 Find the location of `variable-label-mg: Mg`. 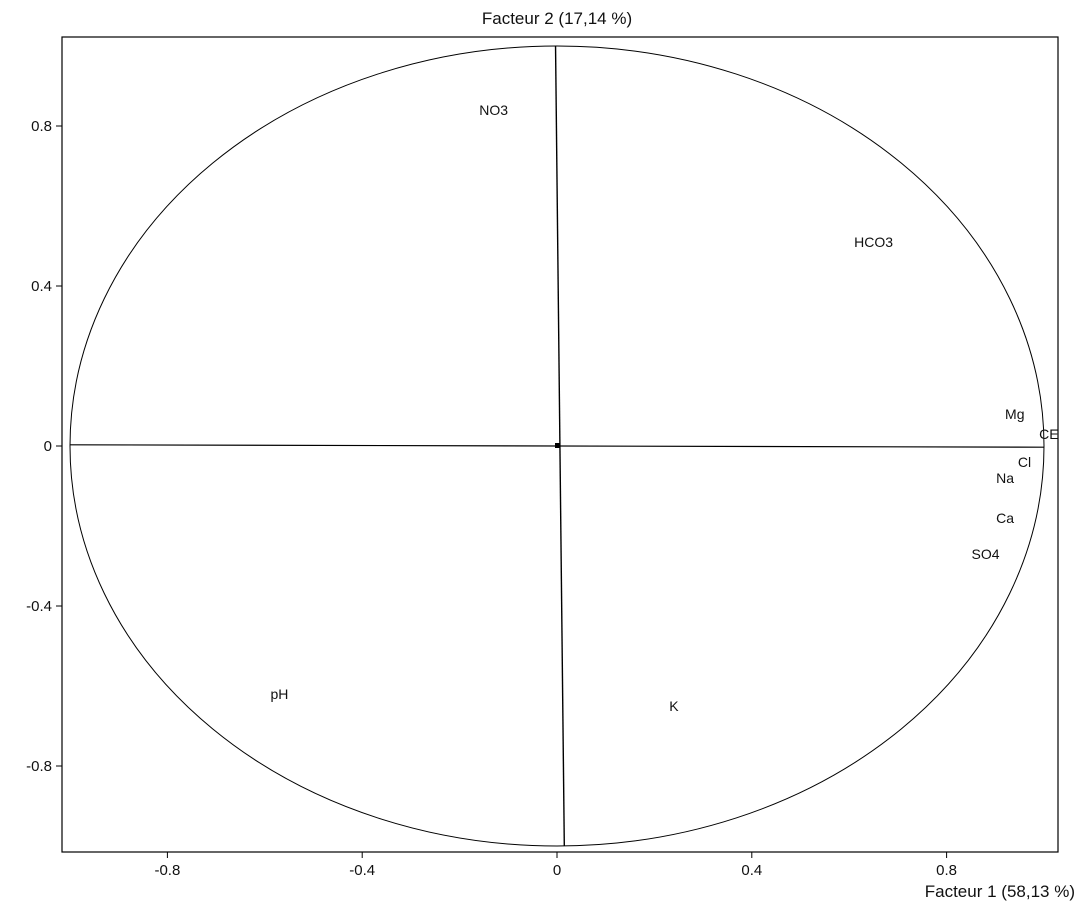

variable-label-mg: Mg is located at coordinates (1014, 414).